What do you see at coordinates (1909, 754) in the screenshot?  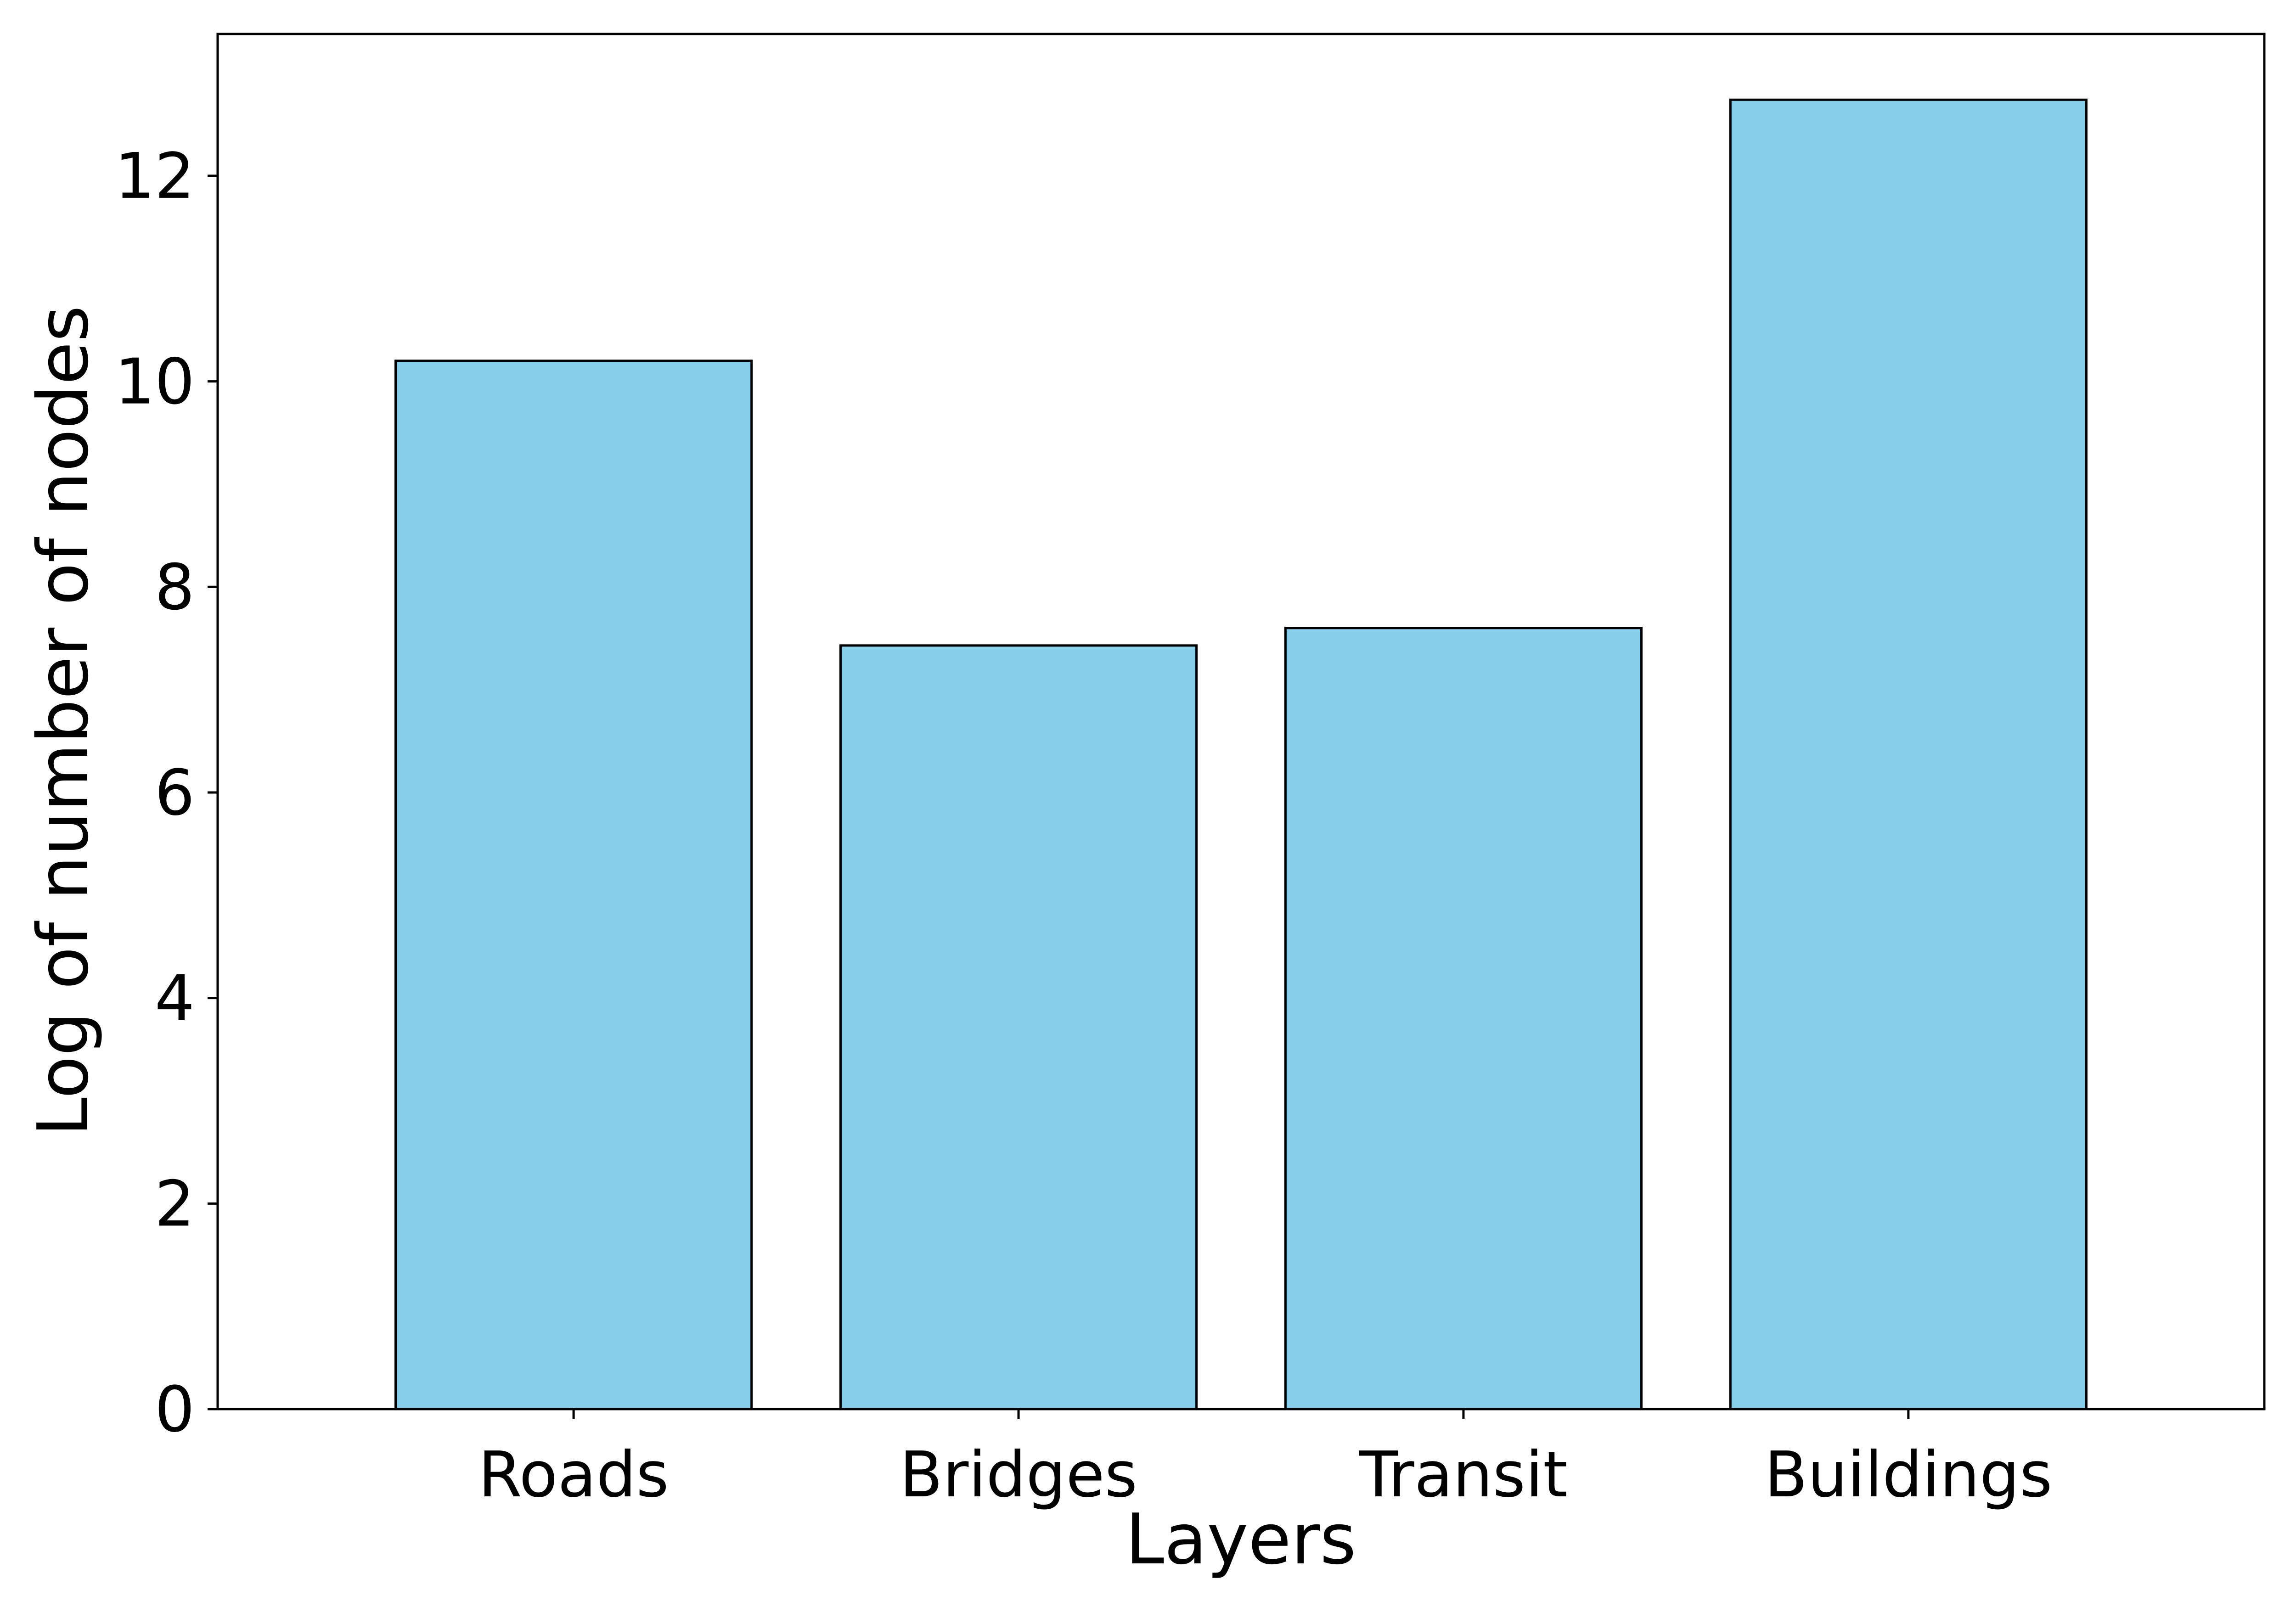 I see `bar-buildings` at bounding box center [1909, 754].